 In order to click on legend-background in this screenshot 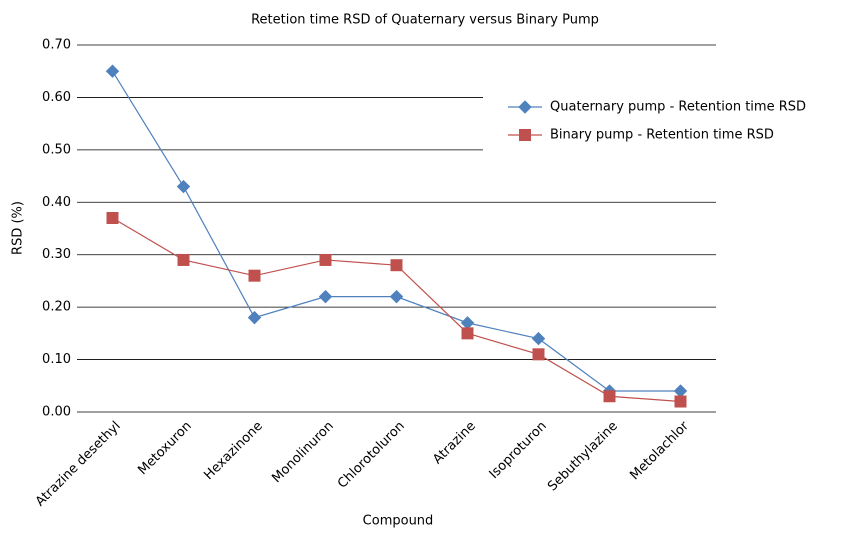, I will do `click(666, 121)`.